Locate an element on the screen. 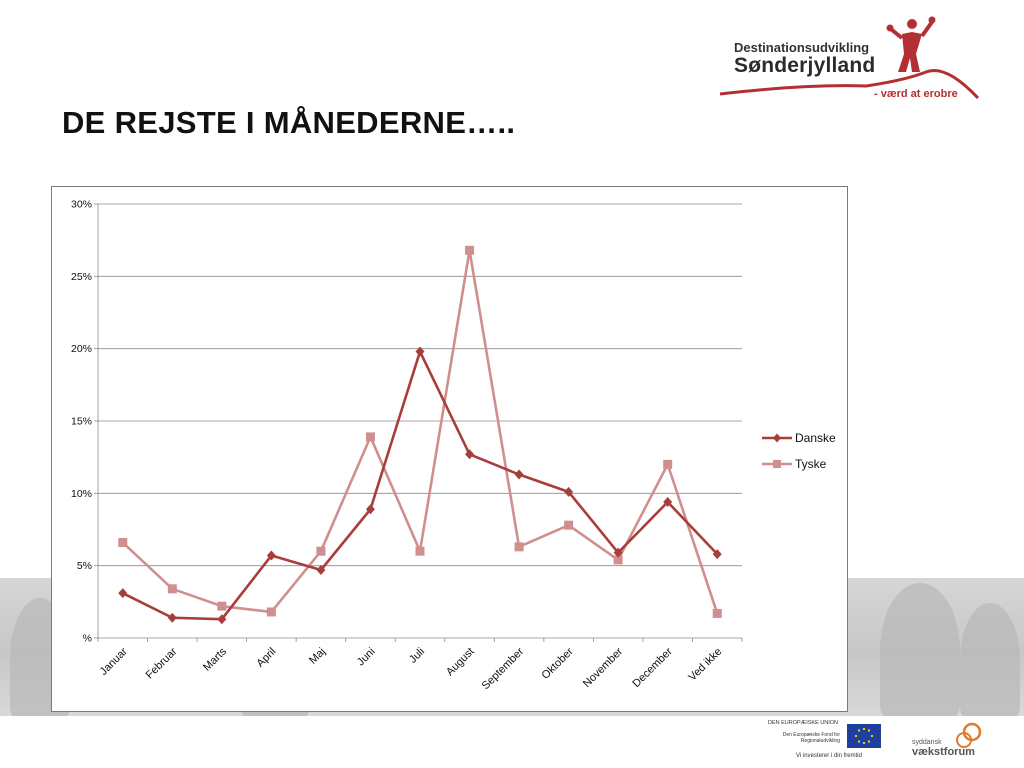 The image size is (1024, 768). y-tick-label: 25% is located at coordinates (81, 277).